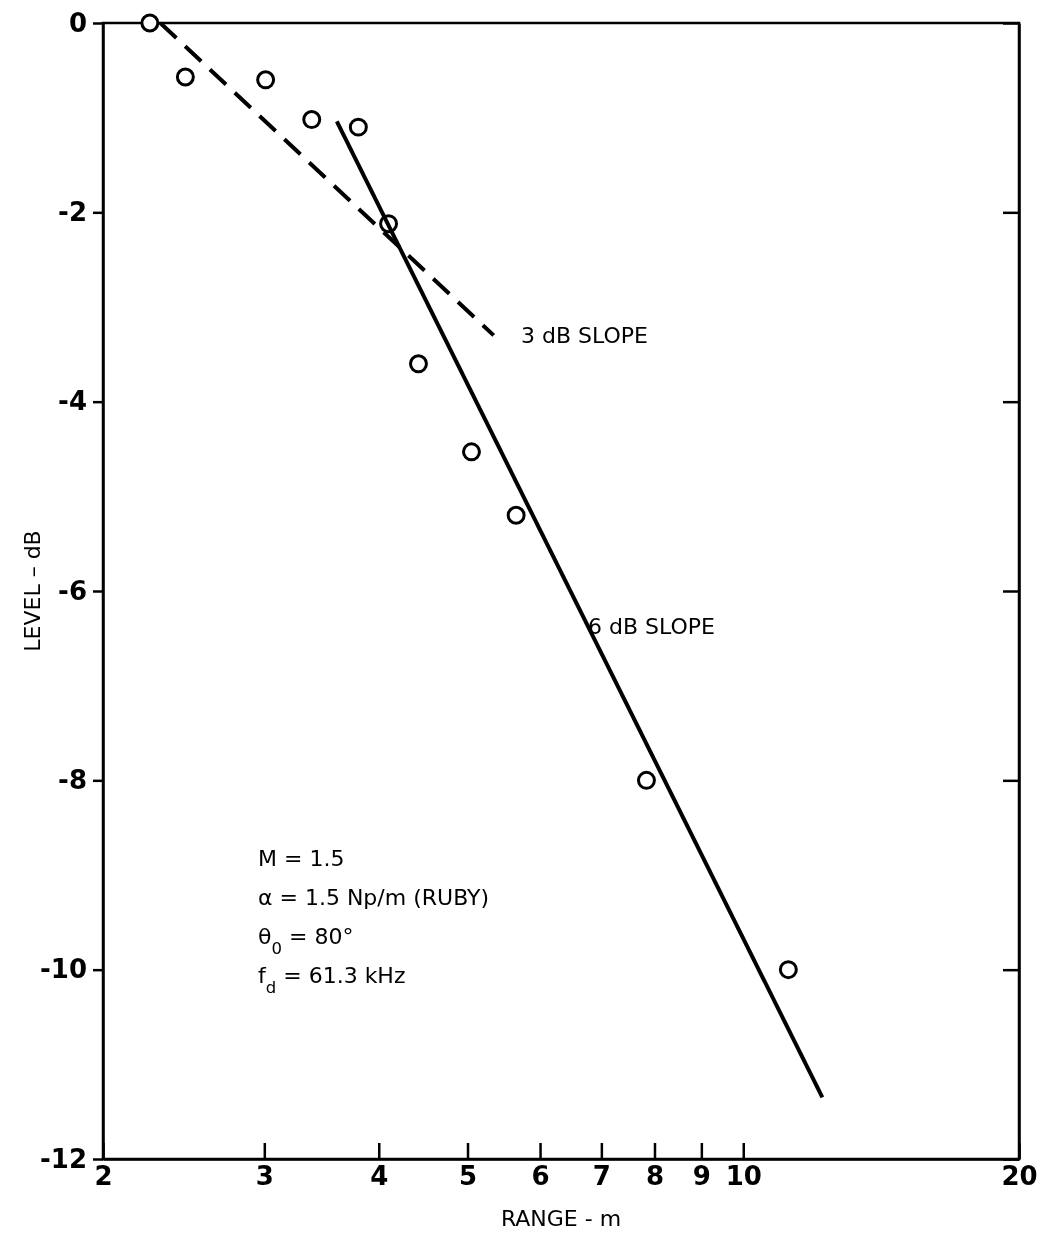 The height and width of the screenshot is (1238, 1061). What do you see at coordinates (332, 980) in the screenshot?
I see `annotation: f$_{d}$ = 61.3 kHz` at bounding box center [332, 980].